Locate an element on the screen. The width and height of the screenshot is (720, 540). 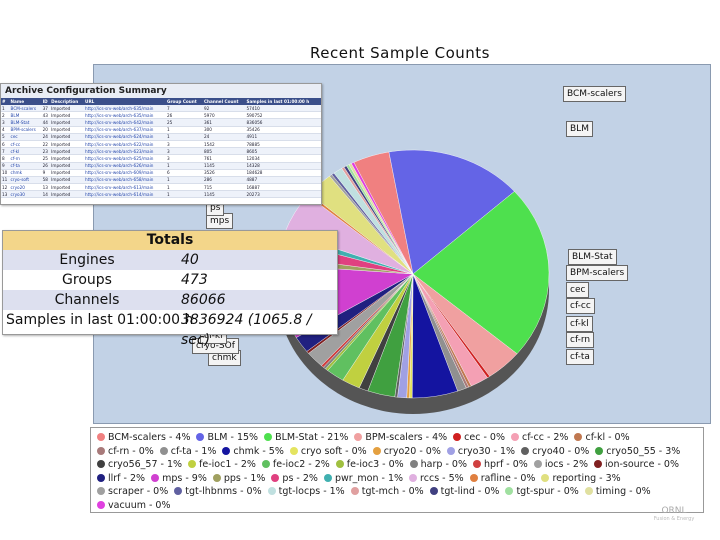
legend-item: cf-ta - 1% is located at coordinates (187, 452).